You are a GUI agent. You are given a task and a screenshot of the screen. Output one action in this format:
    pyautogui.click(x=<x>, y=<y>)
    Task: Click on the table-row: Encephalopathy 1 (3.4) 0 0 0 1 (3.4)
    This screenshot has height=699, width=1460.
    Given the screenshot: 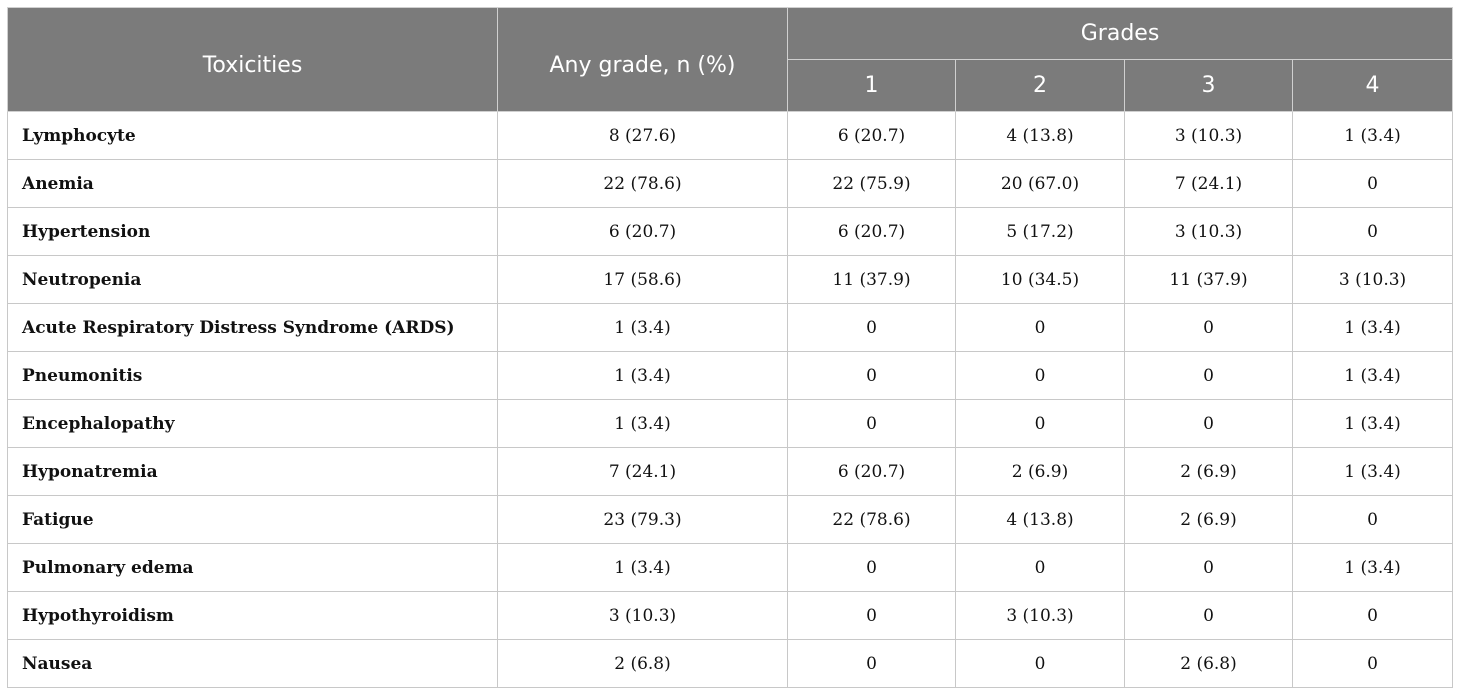 What is the action you would take?
    pyautogui.click(x=730, y=423)
    